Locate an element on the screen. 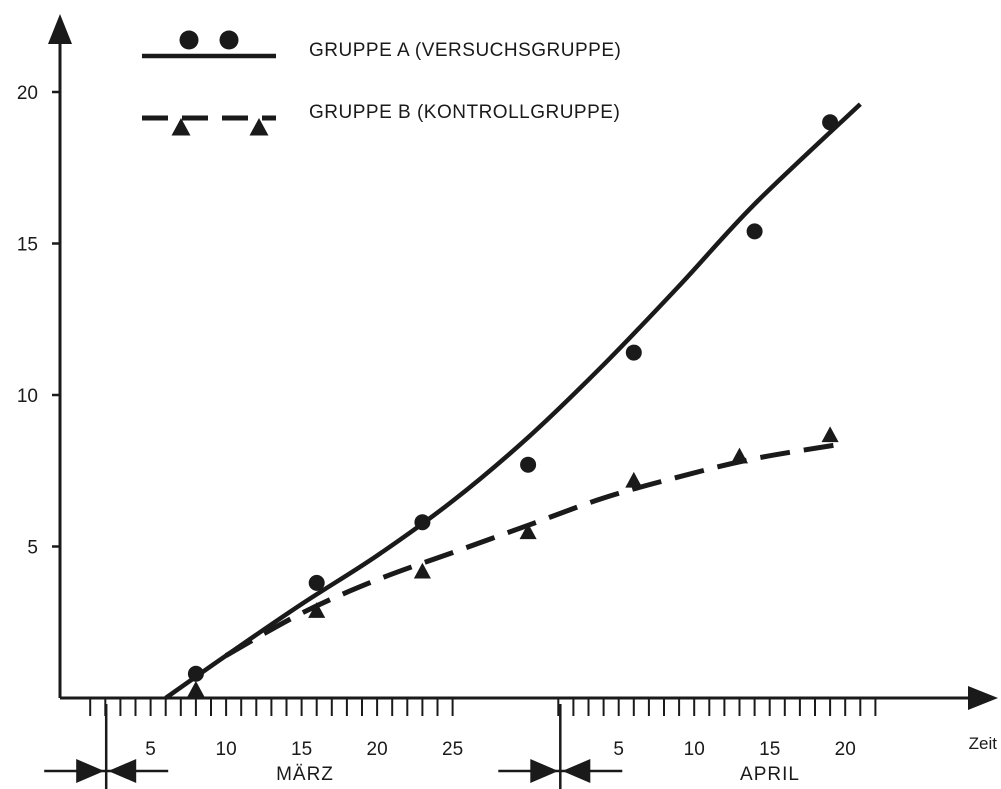  month-start-april-arrow-right is located at coordinates (576, 771).